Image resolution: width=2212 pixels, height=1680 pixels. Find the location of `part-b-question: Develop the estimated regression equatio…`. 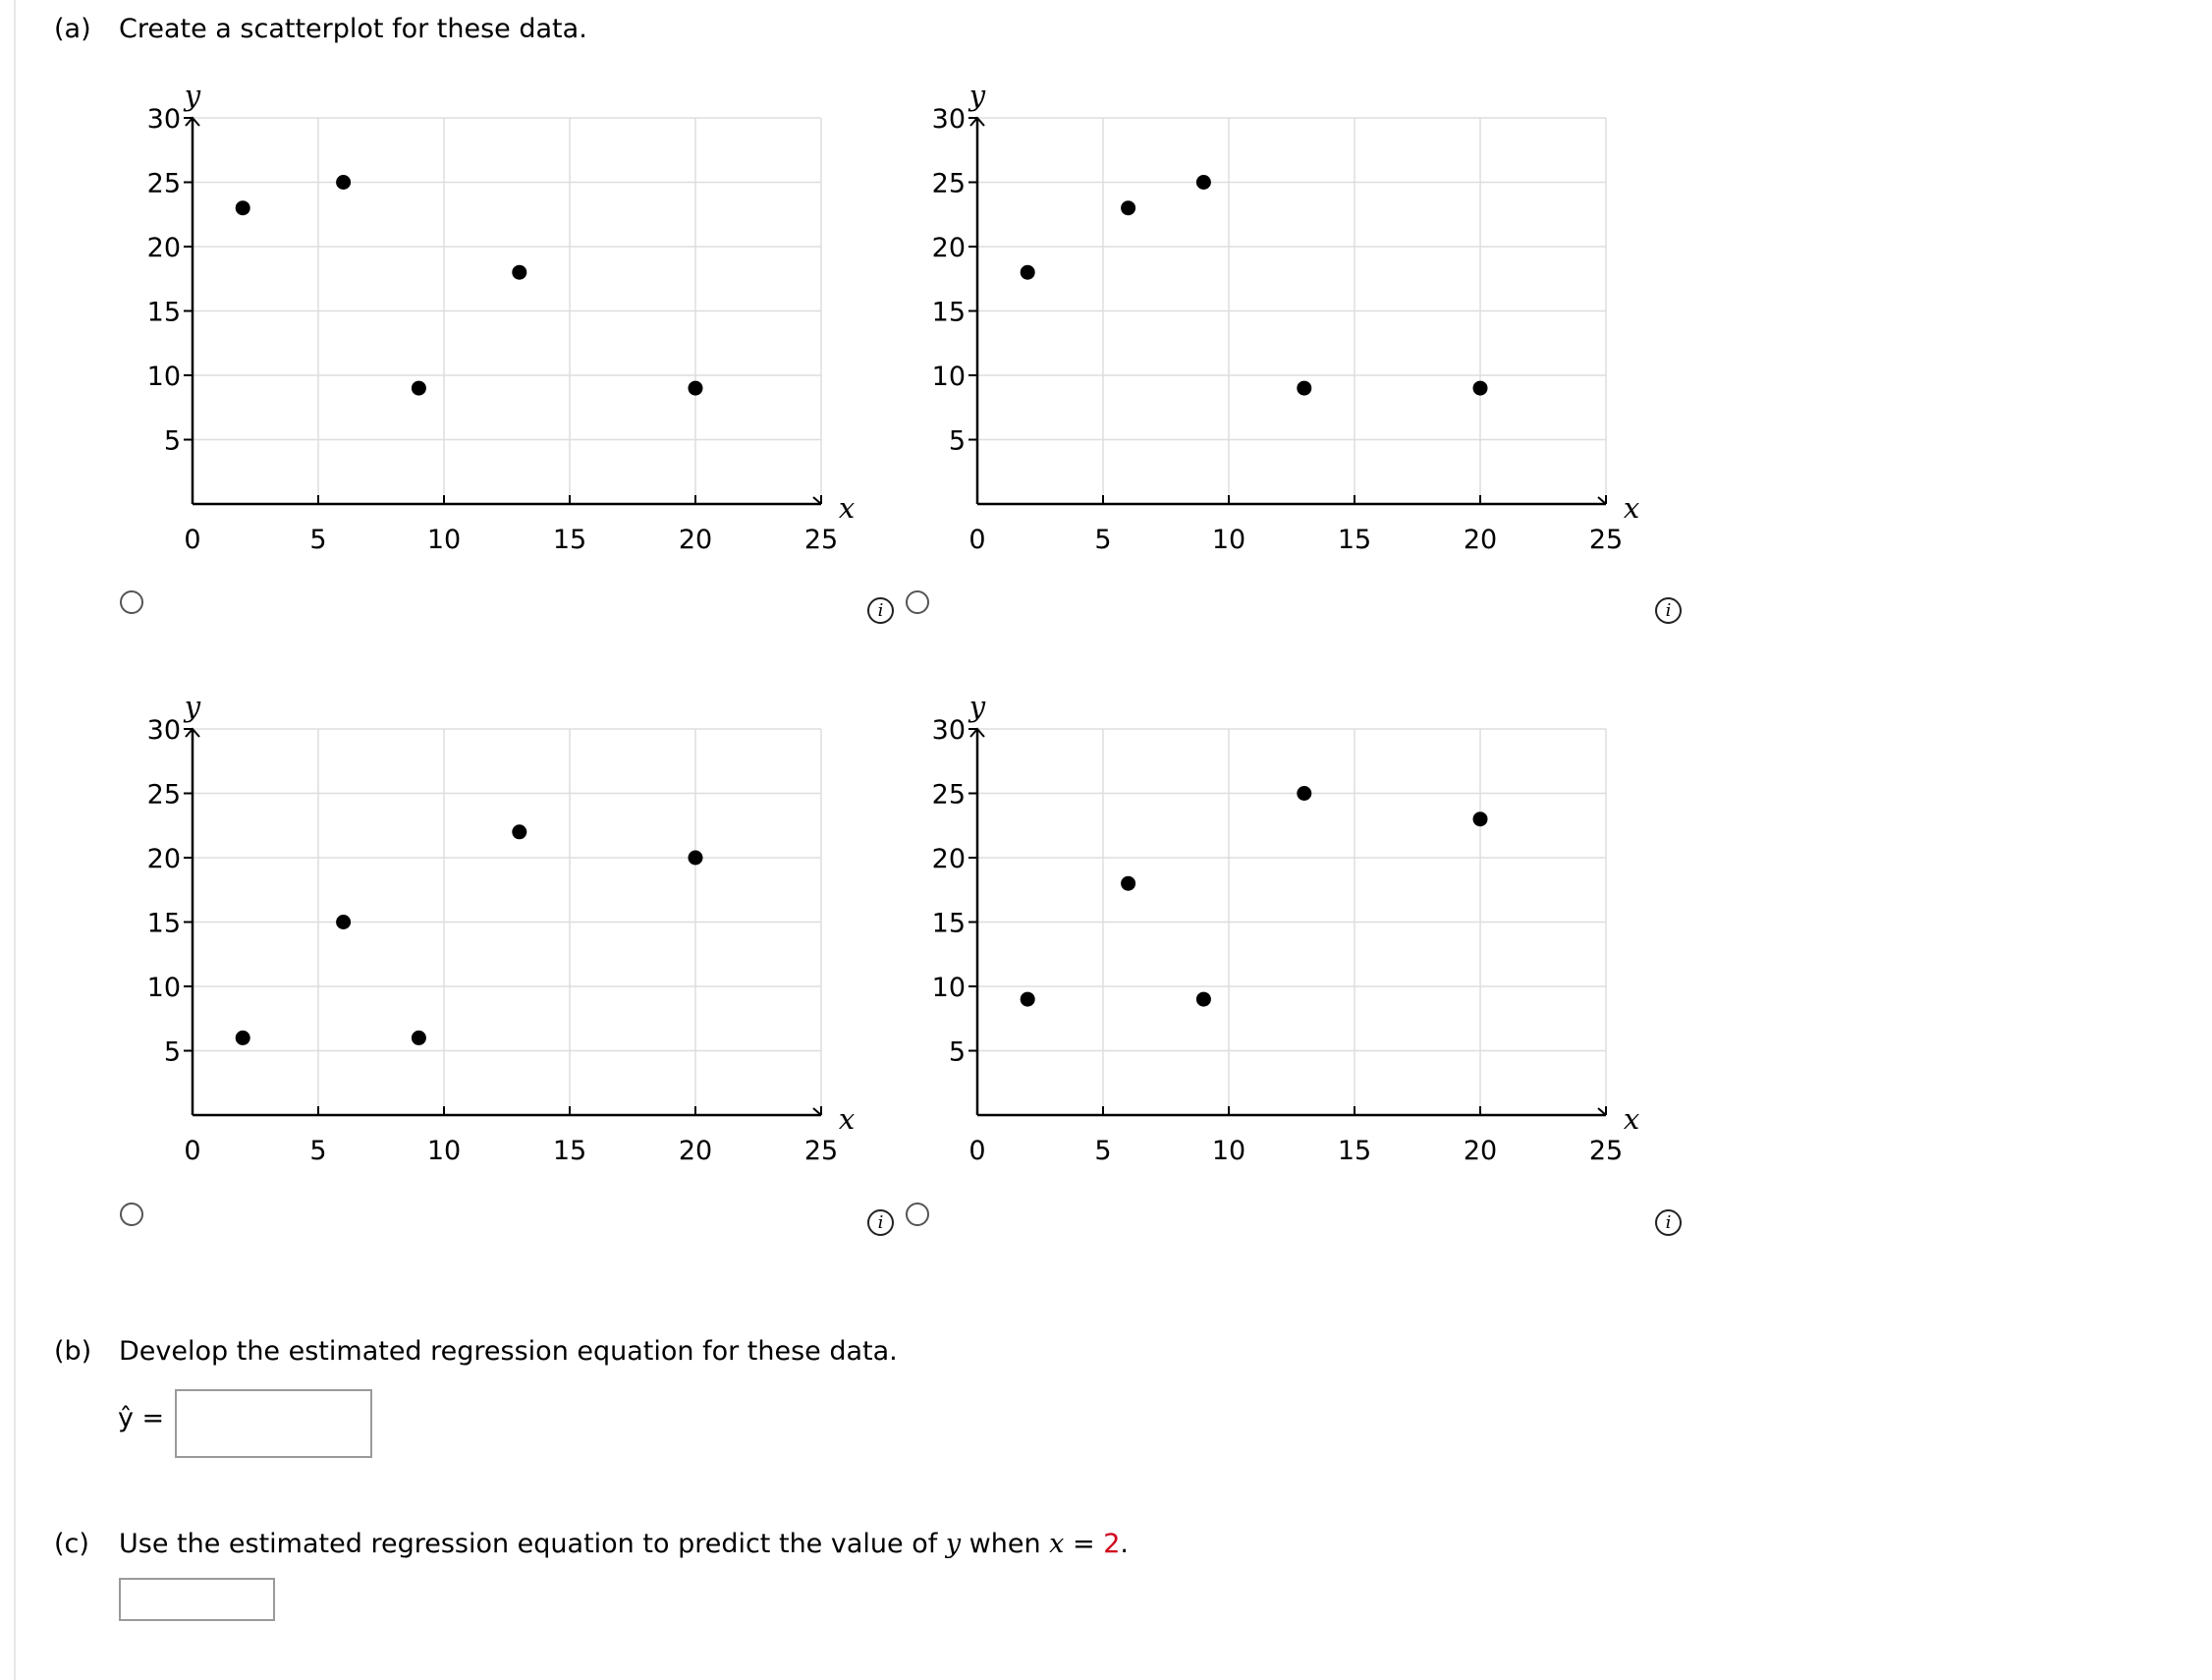

part-b-question: Develop the estimated regression equatio… is located at coordinates (508, 1351).